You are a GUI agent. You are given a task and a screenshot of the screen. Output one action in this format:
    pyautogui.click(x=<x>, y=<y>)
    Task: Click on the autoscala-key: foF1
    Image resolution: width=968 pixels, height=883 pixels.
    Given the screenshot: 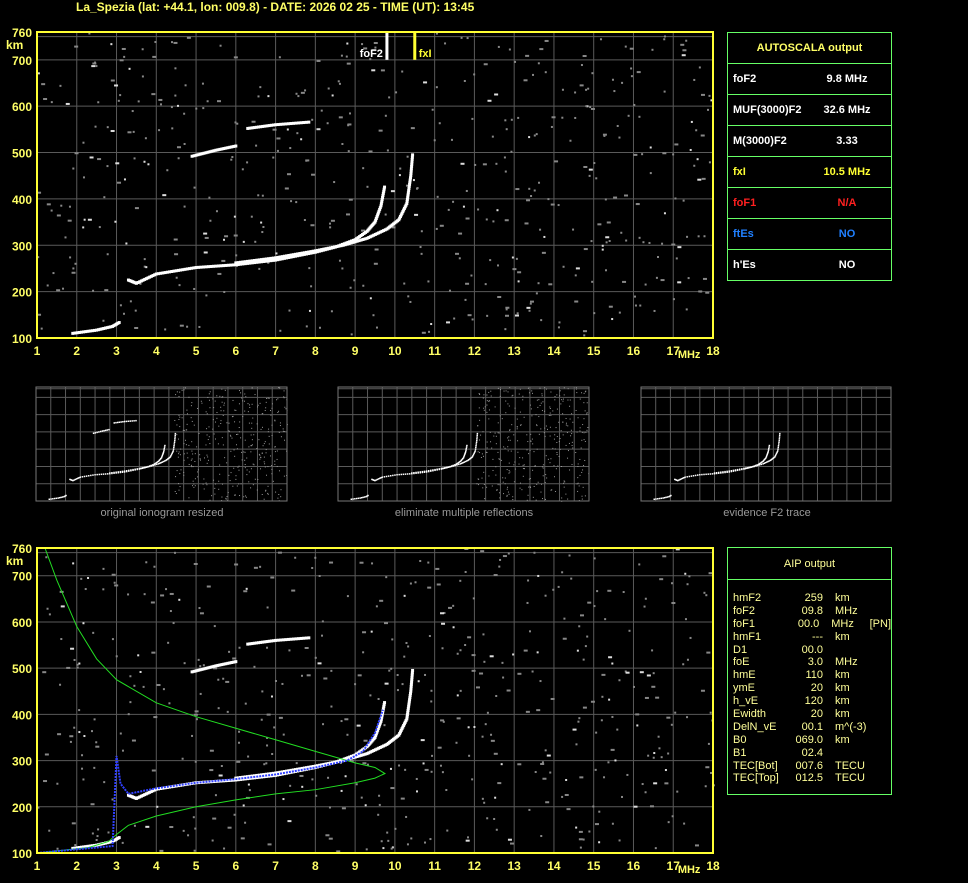 What is the action you would take?
    pyautogui.click(x=745, y=203)
    